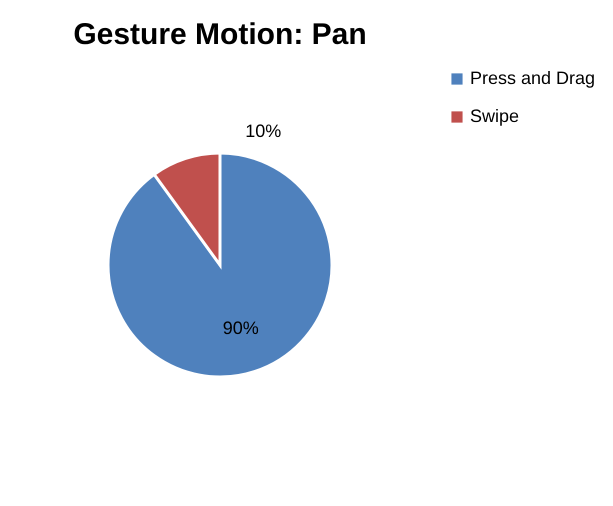  Describe the element at coordinates (240, 328) in the screenshot. I see `data-label: 90%` at that location.